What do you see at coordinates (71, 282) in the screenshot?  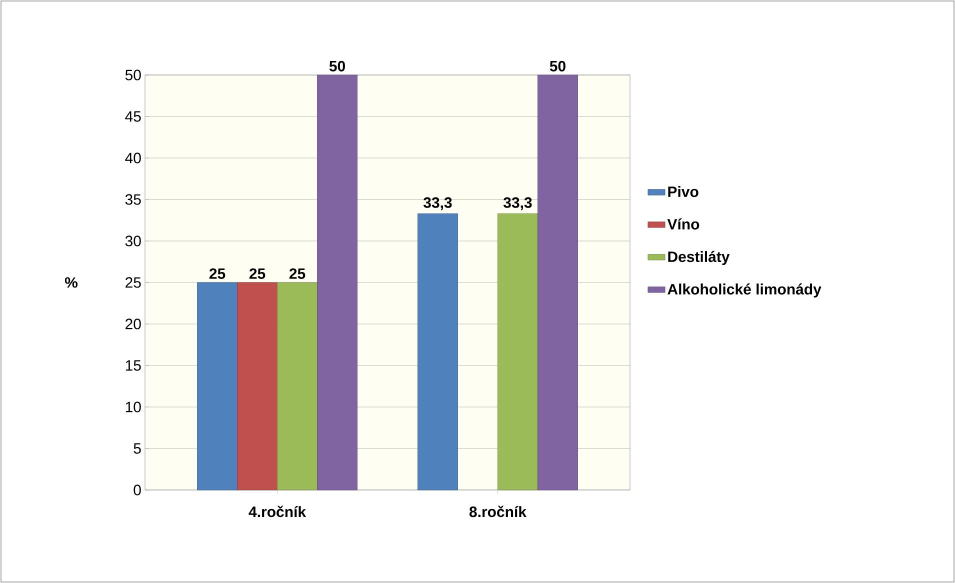 I see `y-axis-title: %` at bounding box center [71, 282].